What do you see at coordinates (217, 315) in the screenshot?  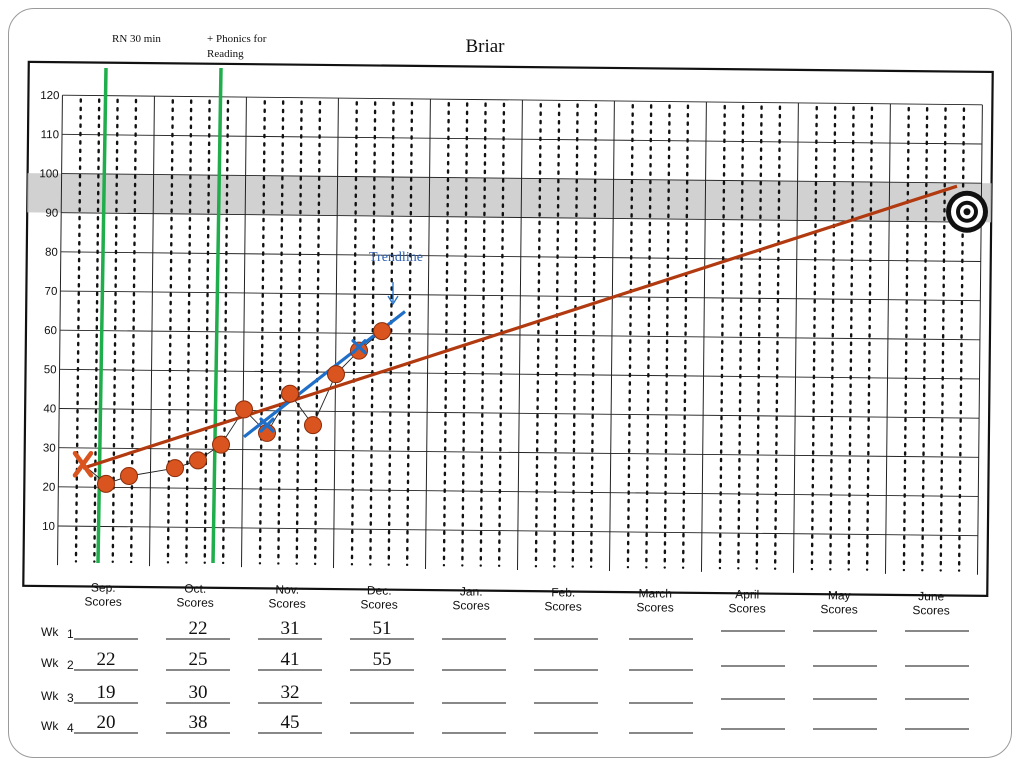 I see `phase-change-line` at bounding box center [217, 315].